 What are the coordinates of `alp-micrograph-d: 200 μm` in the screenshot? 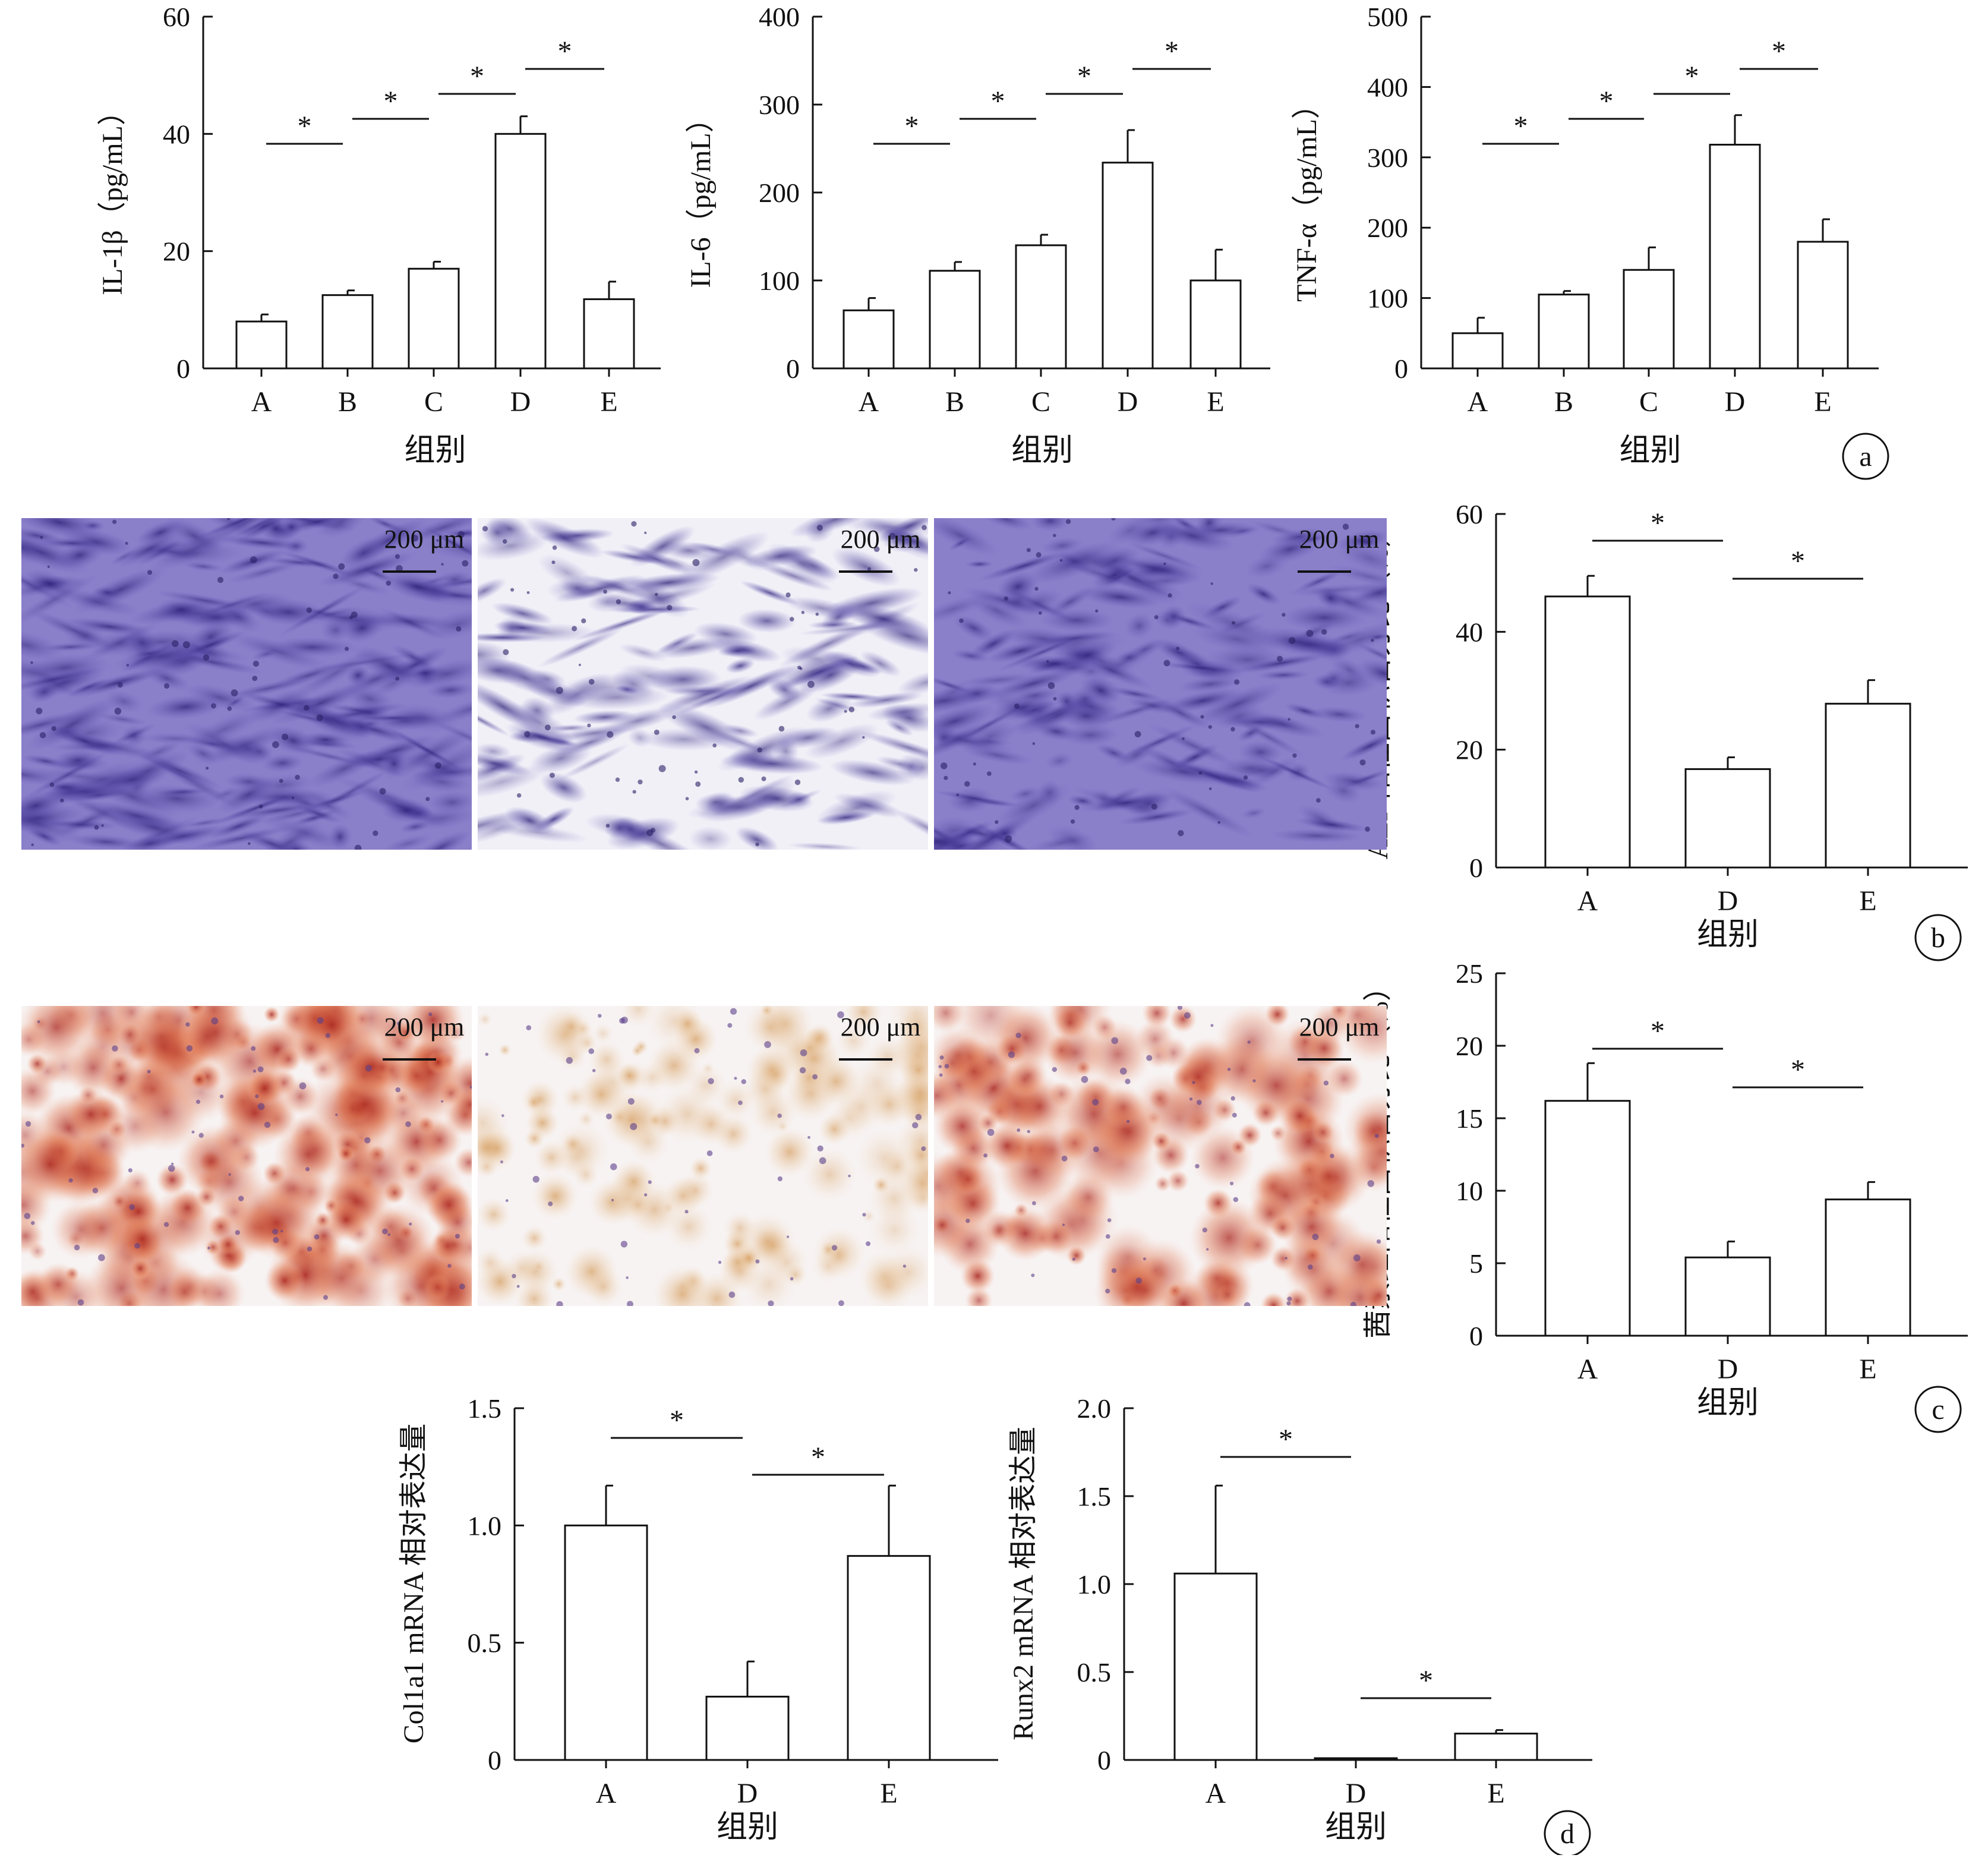 It's located at (703, 684).